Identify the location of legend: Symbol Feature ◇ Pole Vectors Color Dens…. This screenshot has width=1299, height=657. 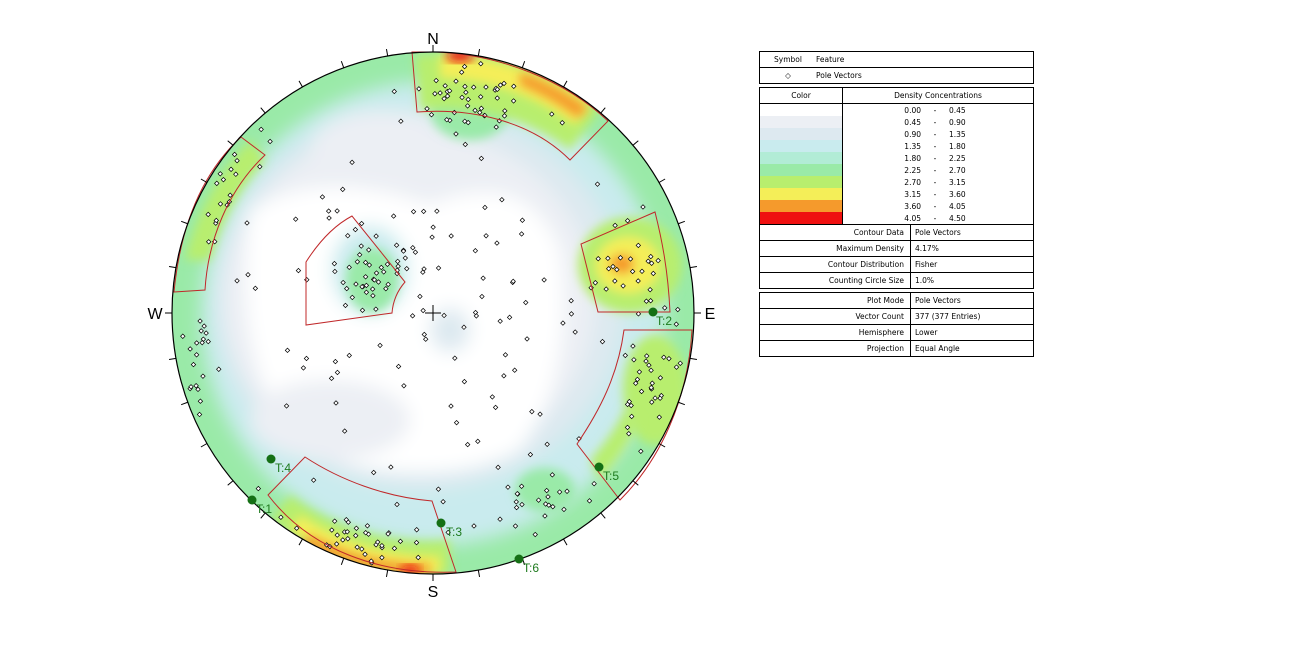
(896, 205).